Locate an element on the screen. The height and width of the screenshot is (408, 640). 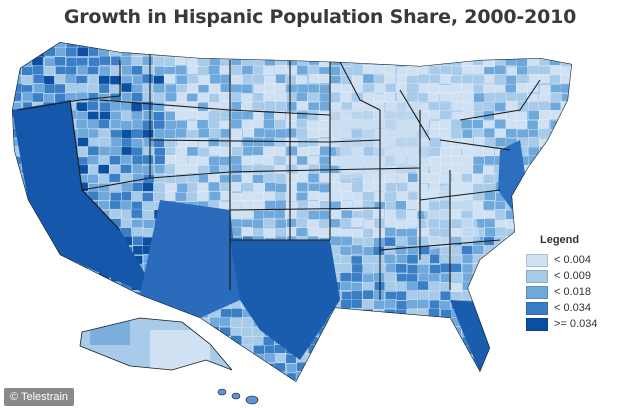
legend-swatch is located at coordinates (537, 292).